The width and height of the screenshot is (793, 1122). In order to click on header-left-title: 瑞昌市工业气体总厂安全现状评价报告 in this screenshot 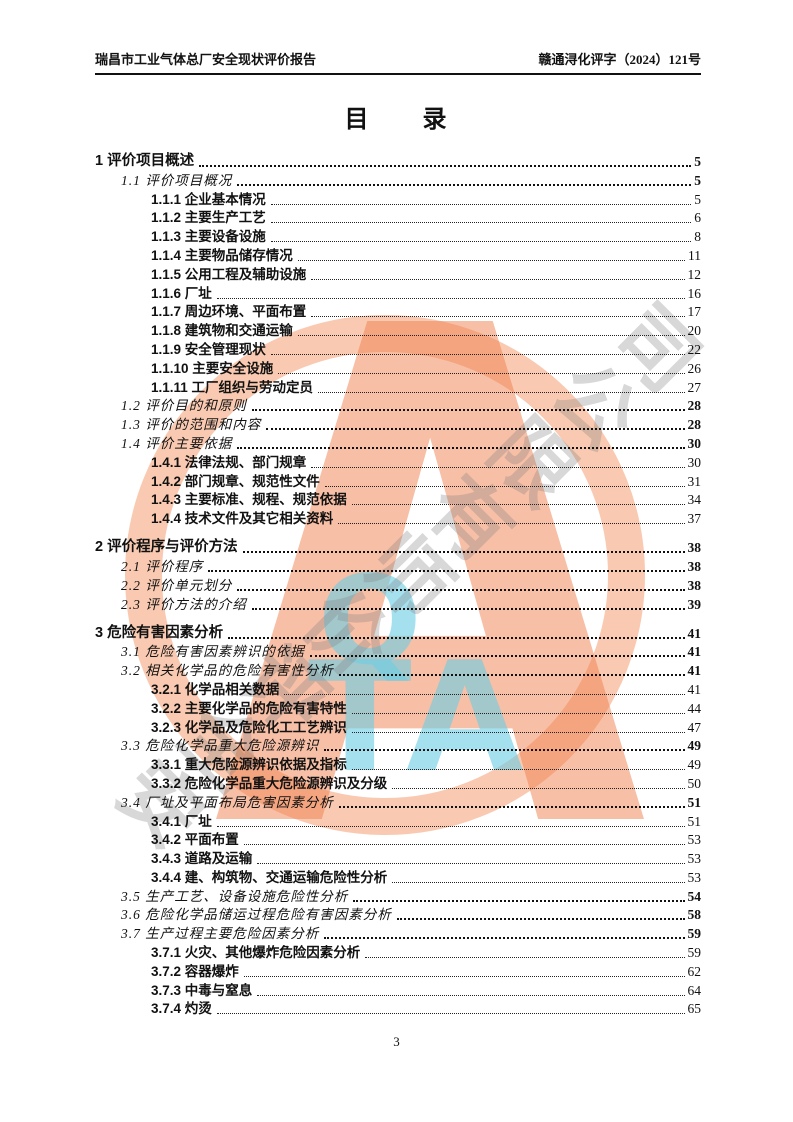, I will do `click(206, 59)`.